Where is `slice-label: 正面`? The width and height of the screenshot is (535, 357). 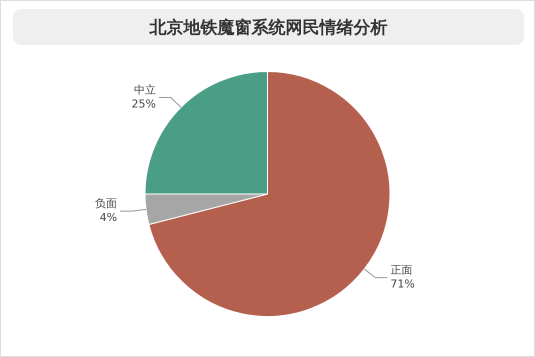
slice-label: 正面 is located at coordinates (401, 270).